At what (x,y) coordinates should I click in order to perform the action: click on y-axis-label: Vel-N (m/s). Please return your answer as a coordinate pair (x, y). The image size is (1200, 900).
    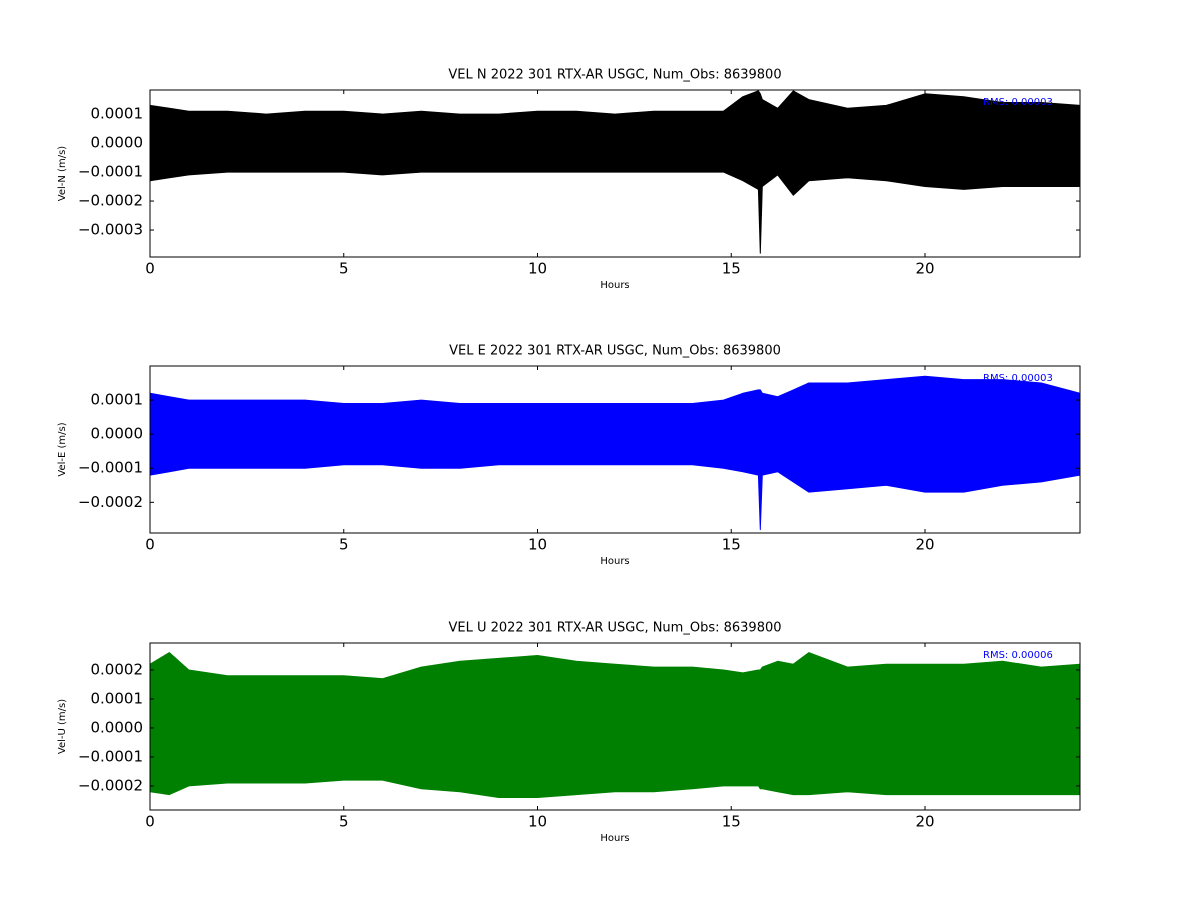
    Looking at the image, I should click on (62, 173).